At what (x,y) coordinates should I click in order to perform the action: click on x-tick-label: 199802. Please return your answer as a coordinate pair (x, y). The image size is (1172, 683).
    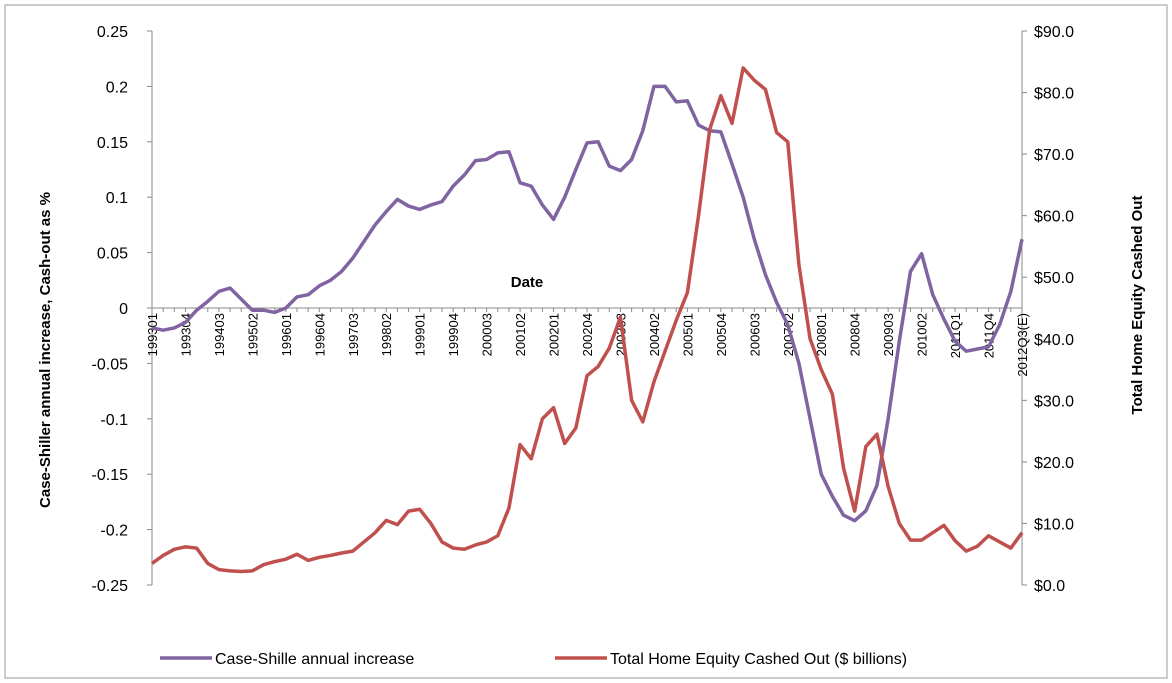
    Looking at the image, I should click on (386, 334).